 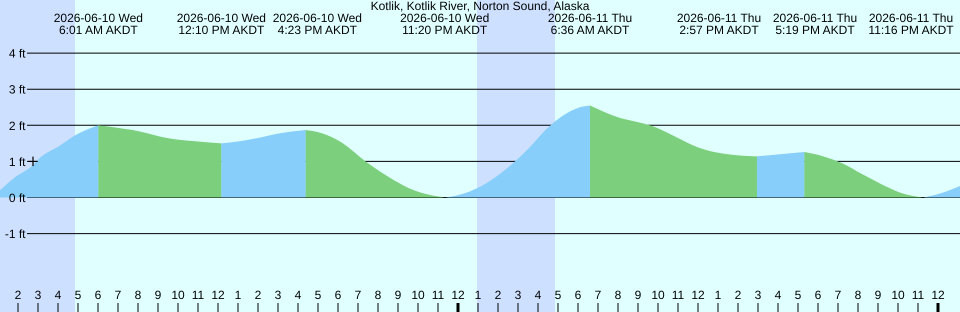 What do you see at coordinates (719, 24) in the screenshot?
I see `annotation: 2026-06-11 Thu 2:57 PM AKDT` at bounding box center [719, 24].